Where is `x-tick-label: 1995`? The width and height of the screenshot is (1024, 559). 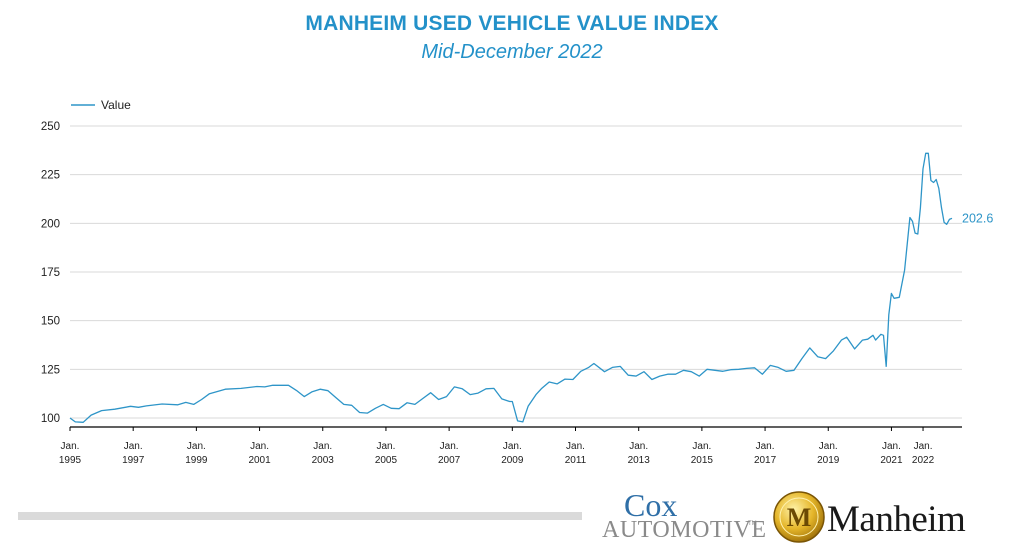 x-tick-label: 1995 is located at coordinates (70, 460).